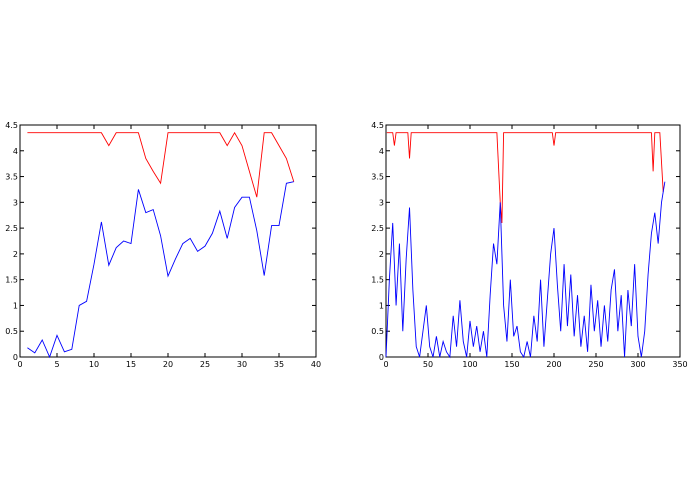  Describe the element at coordinates (242, 364) in the screenshot. I see `x-tick-label: 30` at that location.